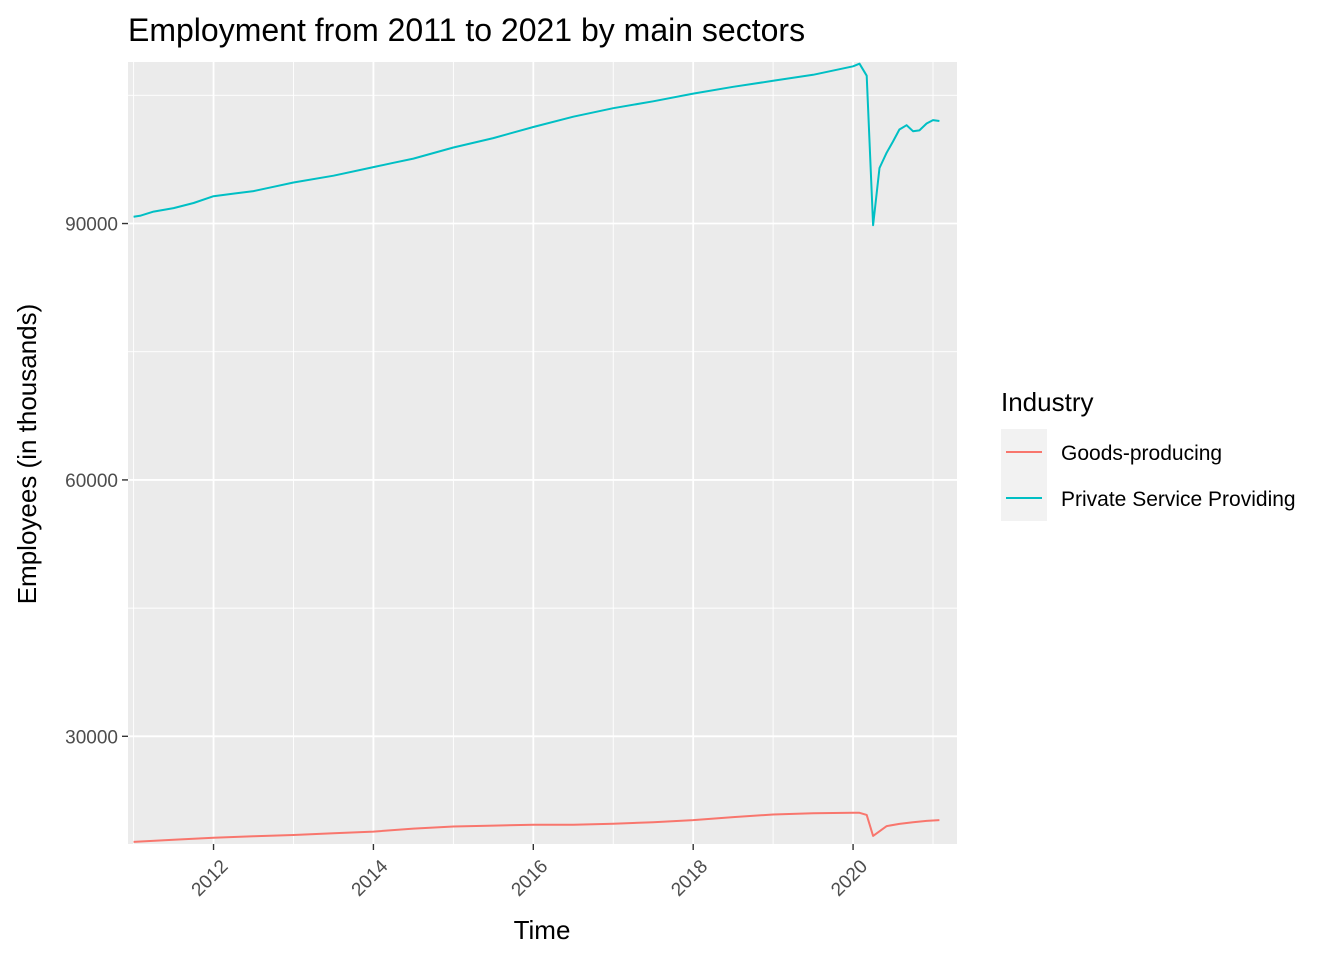 This screenshot has width=1344, height=960. Describe the element at coordinates (1047, 402) in the screenshot. I see `legend-title: Industry` at that location.